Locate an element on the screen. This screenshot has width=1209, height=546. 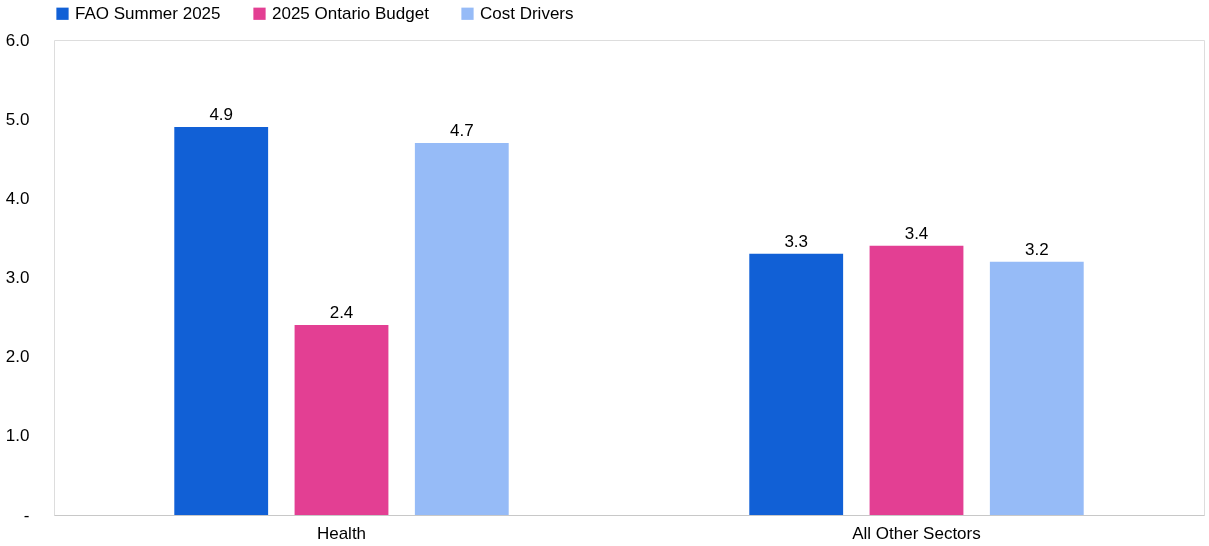
legend-label: 2025 Ontario Budget is located at coordinates (351, 13).